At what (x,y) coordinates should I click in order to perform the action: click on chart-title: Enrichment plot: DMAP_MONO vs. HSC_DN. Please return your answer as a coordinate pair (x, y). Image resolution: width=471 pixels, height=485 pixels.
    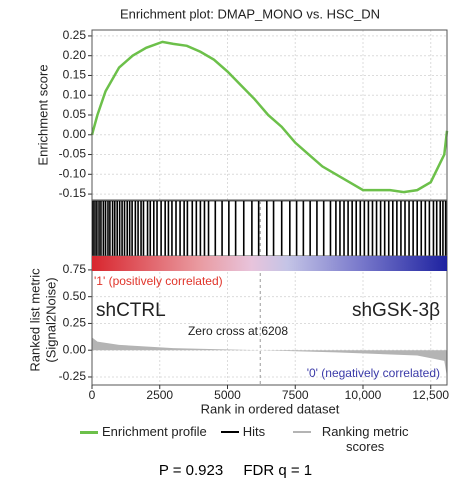
    Looking at the image, I should click on (250, 13).